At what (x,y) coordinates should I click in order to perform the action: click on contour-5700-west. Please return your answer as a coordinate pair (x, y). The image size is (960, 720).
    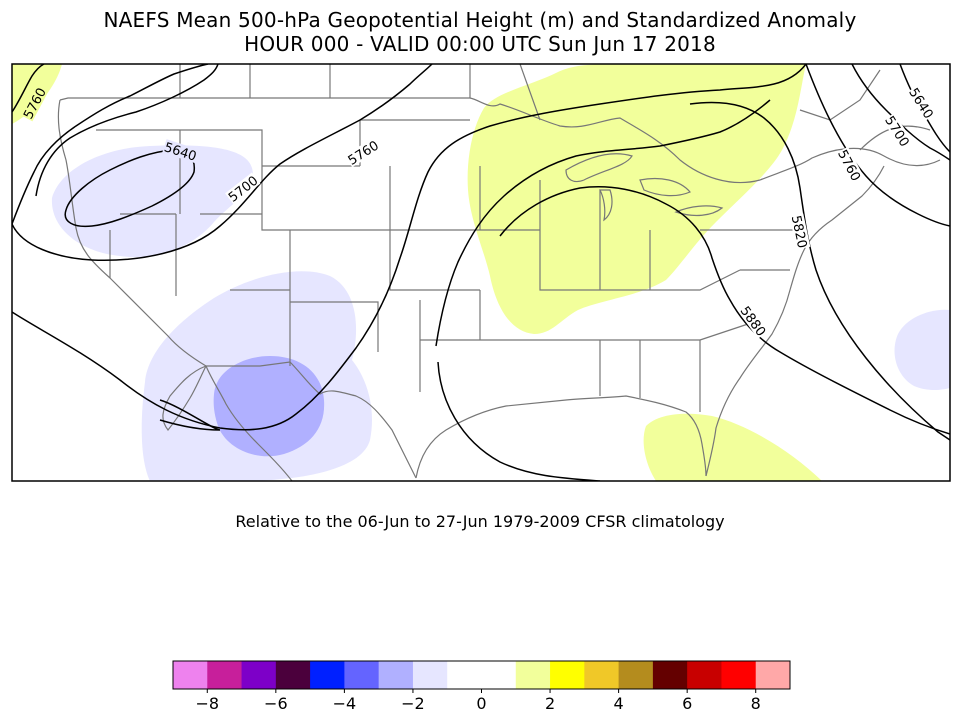
    Looking at the image, I should click on (222, 162).